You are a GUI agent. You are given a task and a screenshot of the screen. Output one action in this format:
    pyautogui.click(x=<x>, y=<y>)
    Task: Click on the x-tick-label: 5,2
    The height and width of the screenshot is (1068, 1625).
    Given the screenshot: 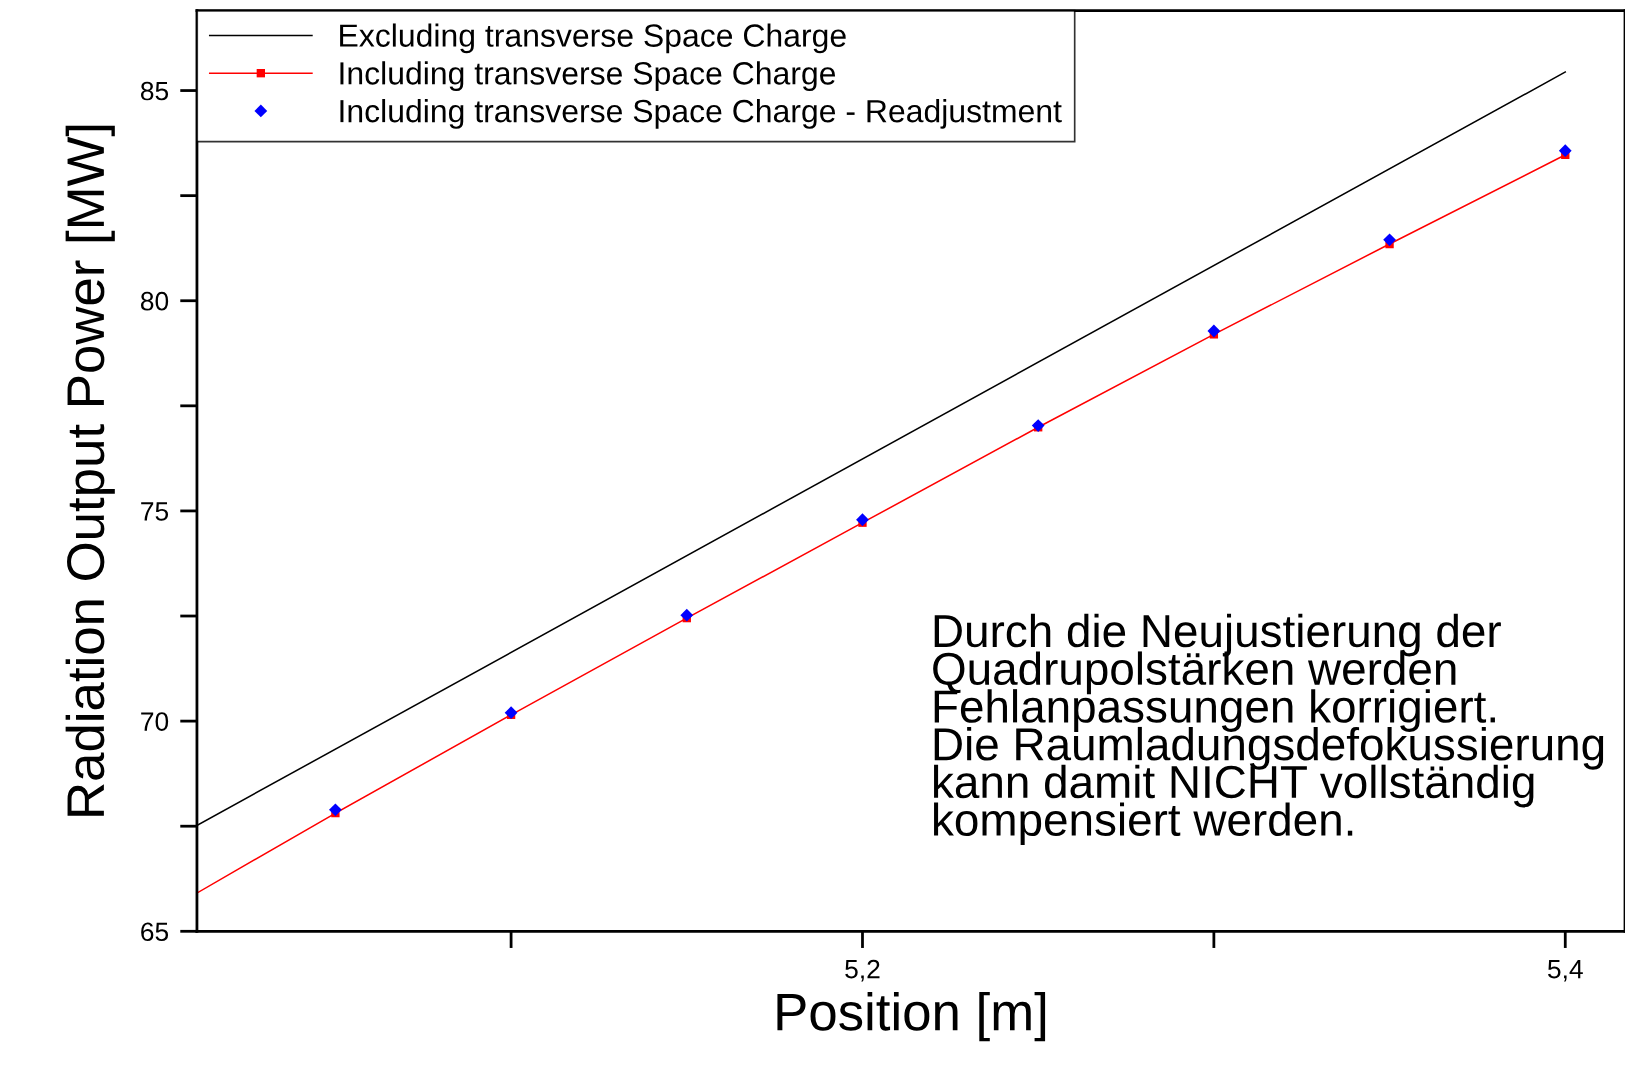 What is the action you would take?
    pyautogui.click(x=862, y=970)
    